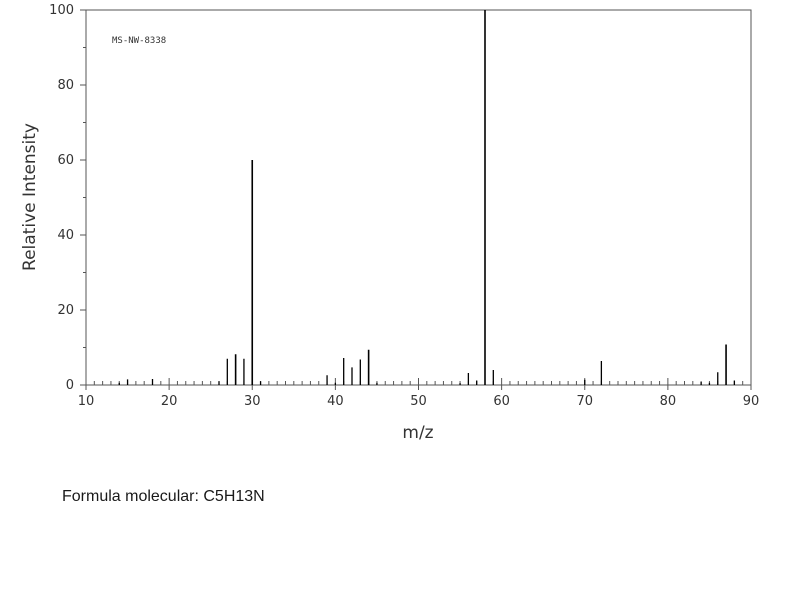 The image size is (800, 600). Describe the element at coordinates (30, 197) in the screenshot. I see `y-axis-title: Relative Intensity` at that location.